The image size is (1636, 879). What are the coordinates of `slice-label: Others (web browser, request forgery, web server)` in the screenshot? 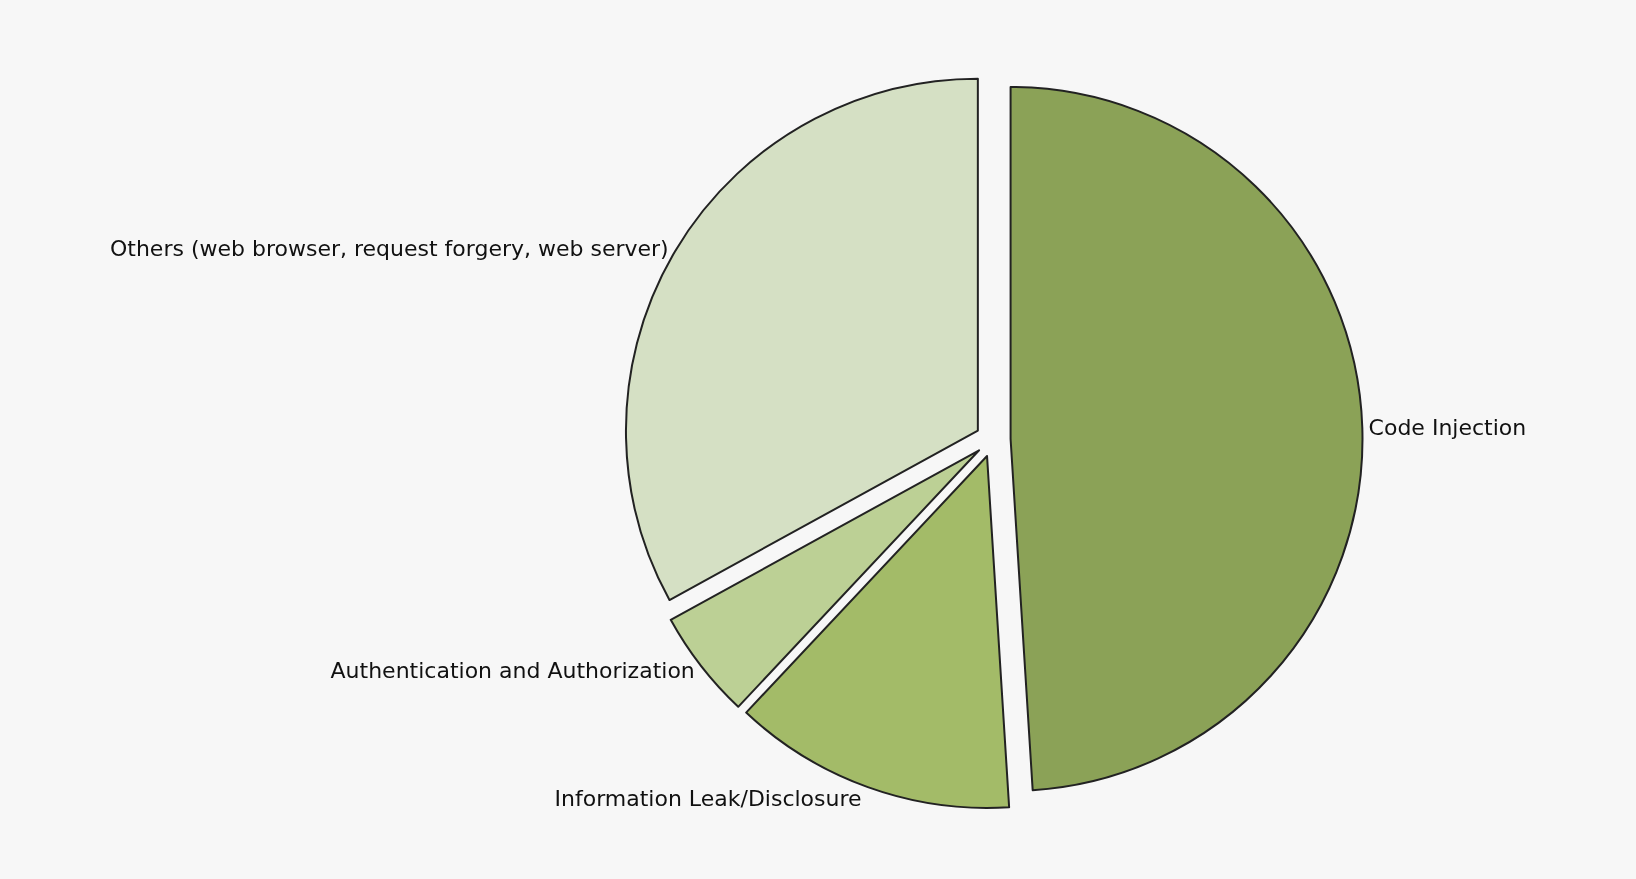 It's located at (389, 248).